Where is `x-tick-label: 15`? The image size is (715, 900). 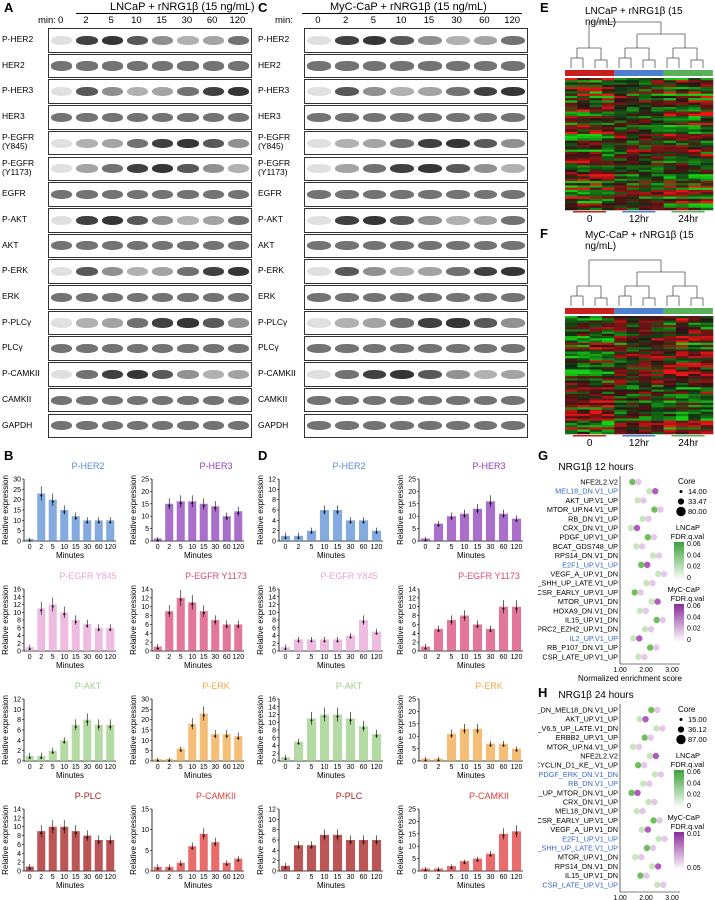
x-tick-label: 15 is located at coordinates (478, 877).